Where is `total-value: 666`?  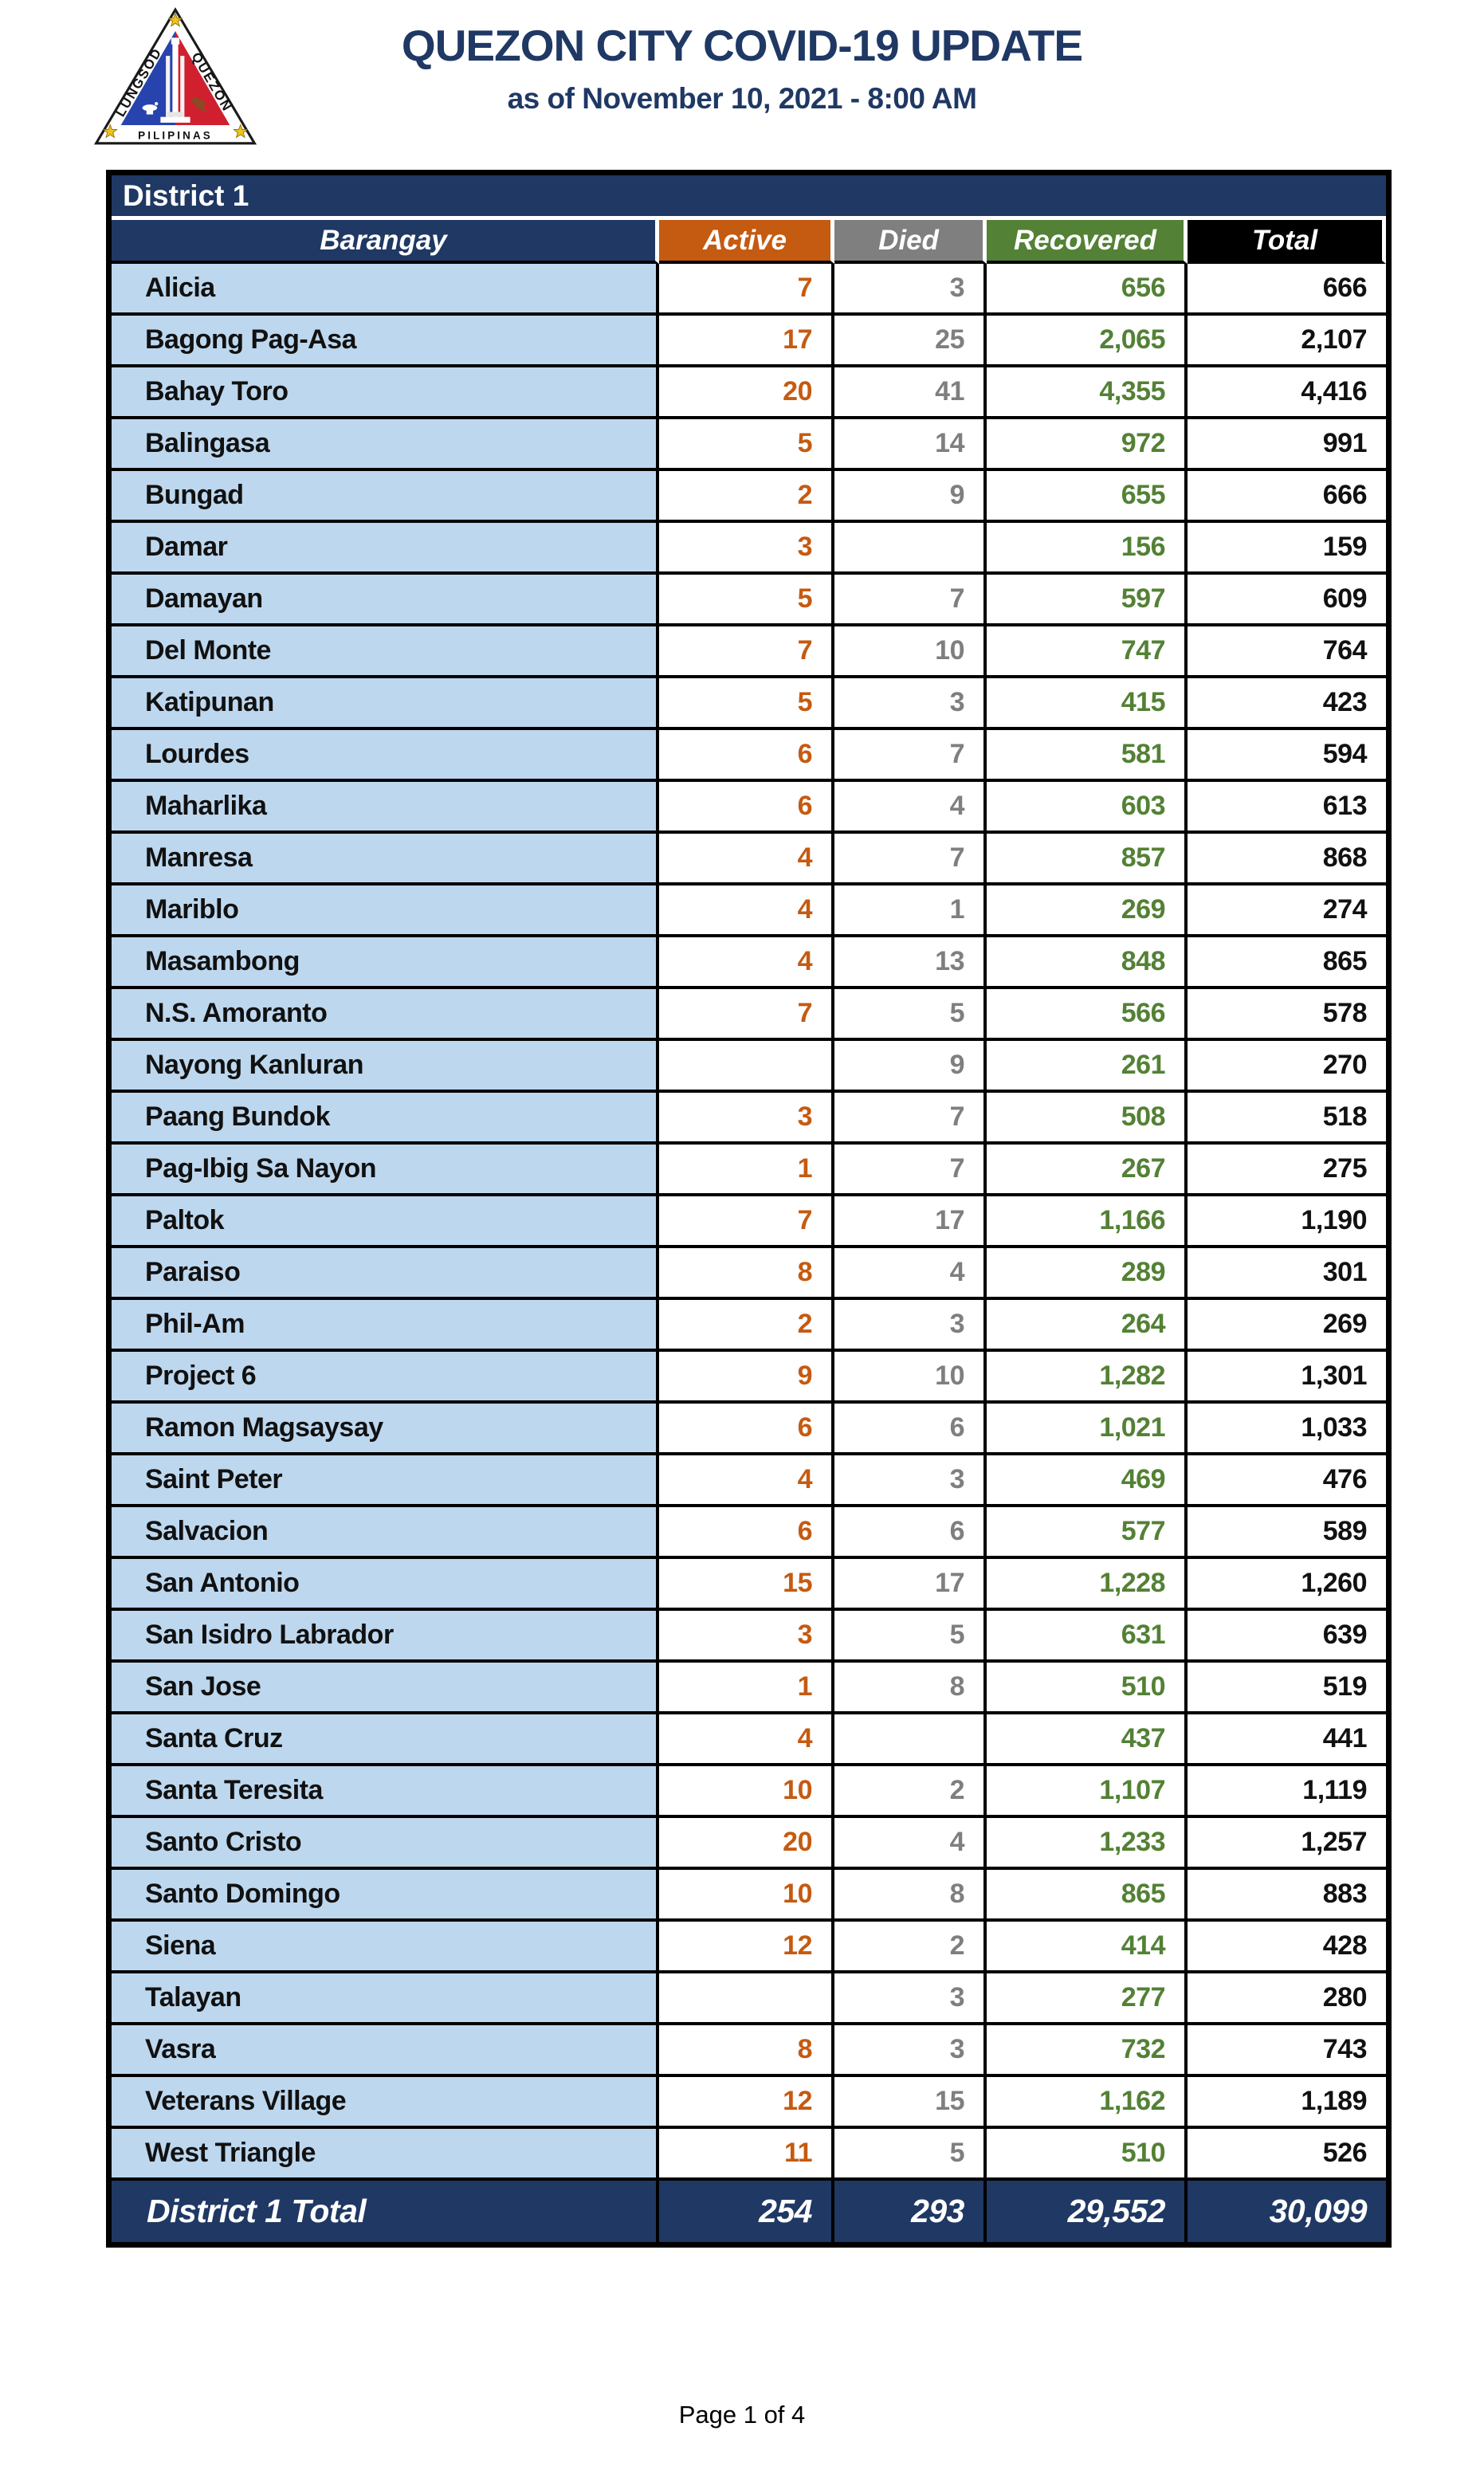 total-value: 666 is located at coordinates (1287, 497).